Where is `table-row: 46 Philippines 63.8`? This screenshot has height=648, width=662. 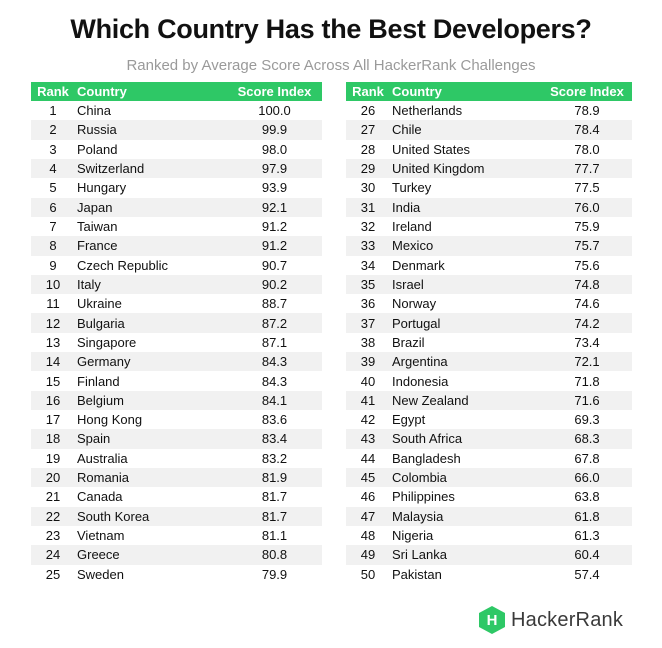 table-row: 46 Philippines 63.8 is located at coordinates (489, 496).